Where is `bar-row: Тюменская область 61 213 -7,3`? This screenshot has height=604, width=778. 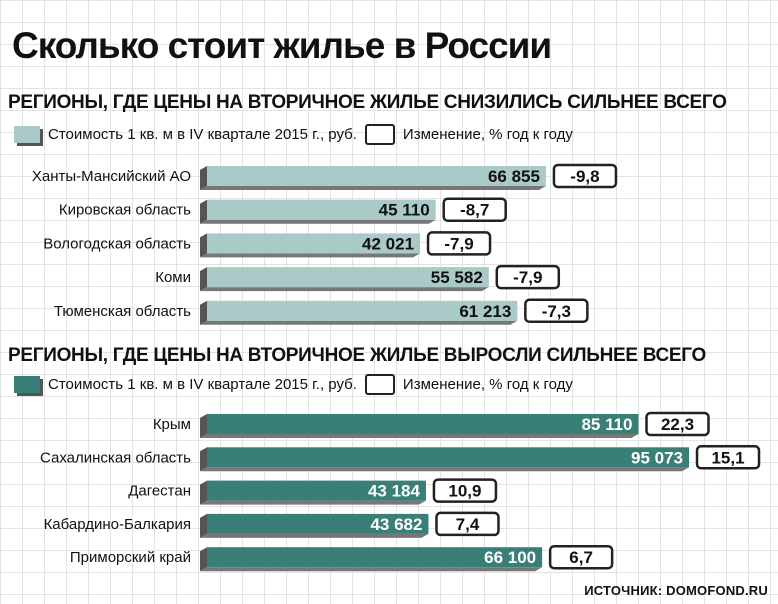 bar-row: Тюменская область 61 213 -7,3 is located at coordinates (321, 311).